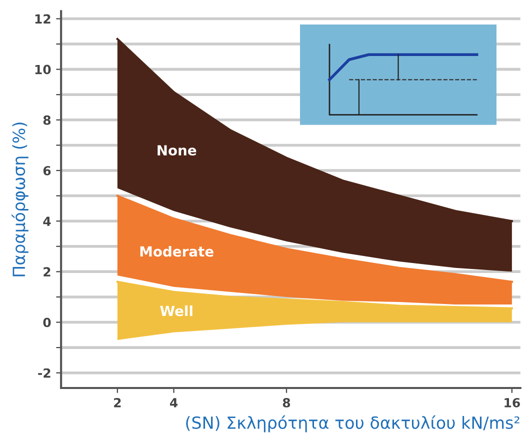 The height and width of the screenshot is (446, 531). Describe the element at coordinates (43, 69) in the screenshot. I see `y-tick-label: 10` at that location.